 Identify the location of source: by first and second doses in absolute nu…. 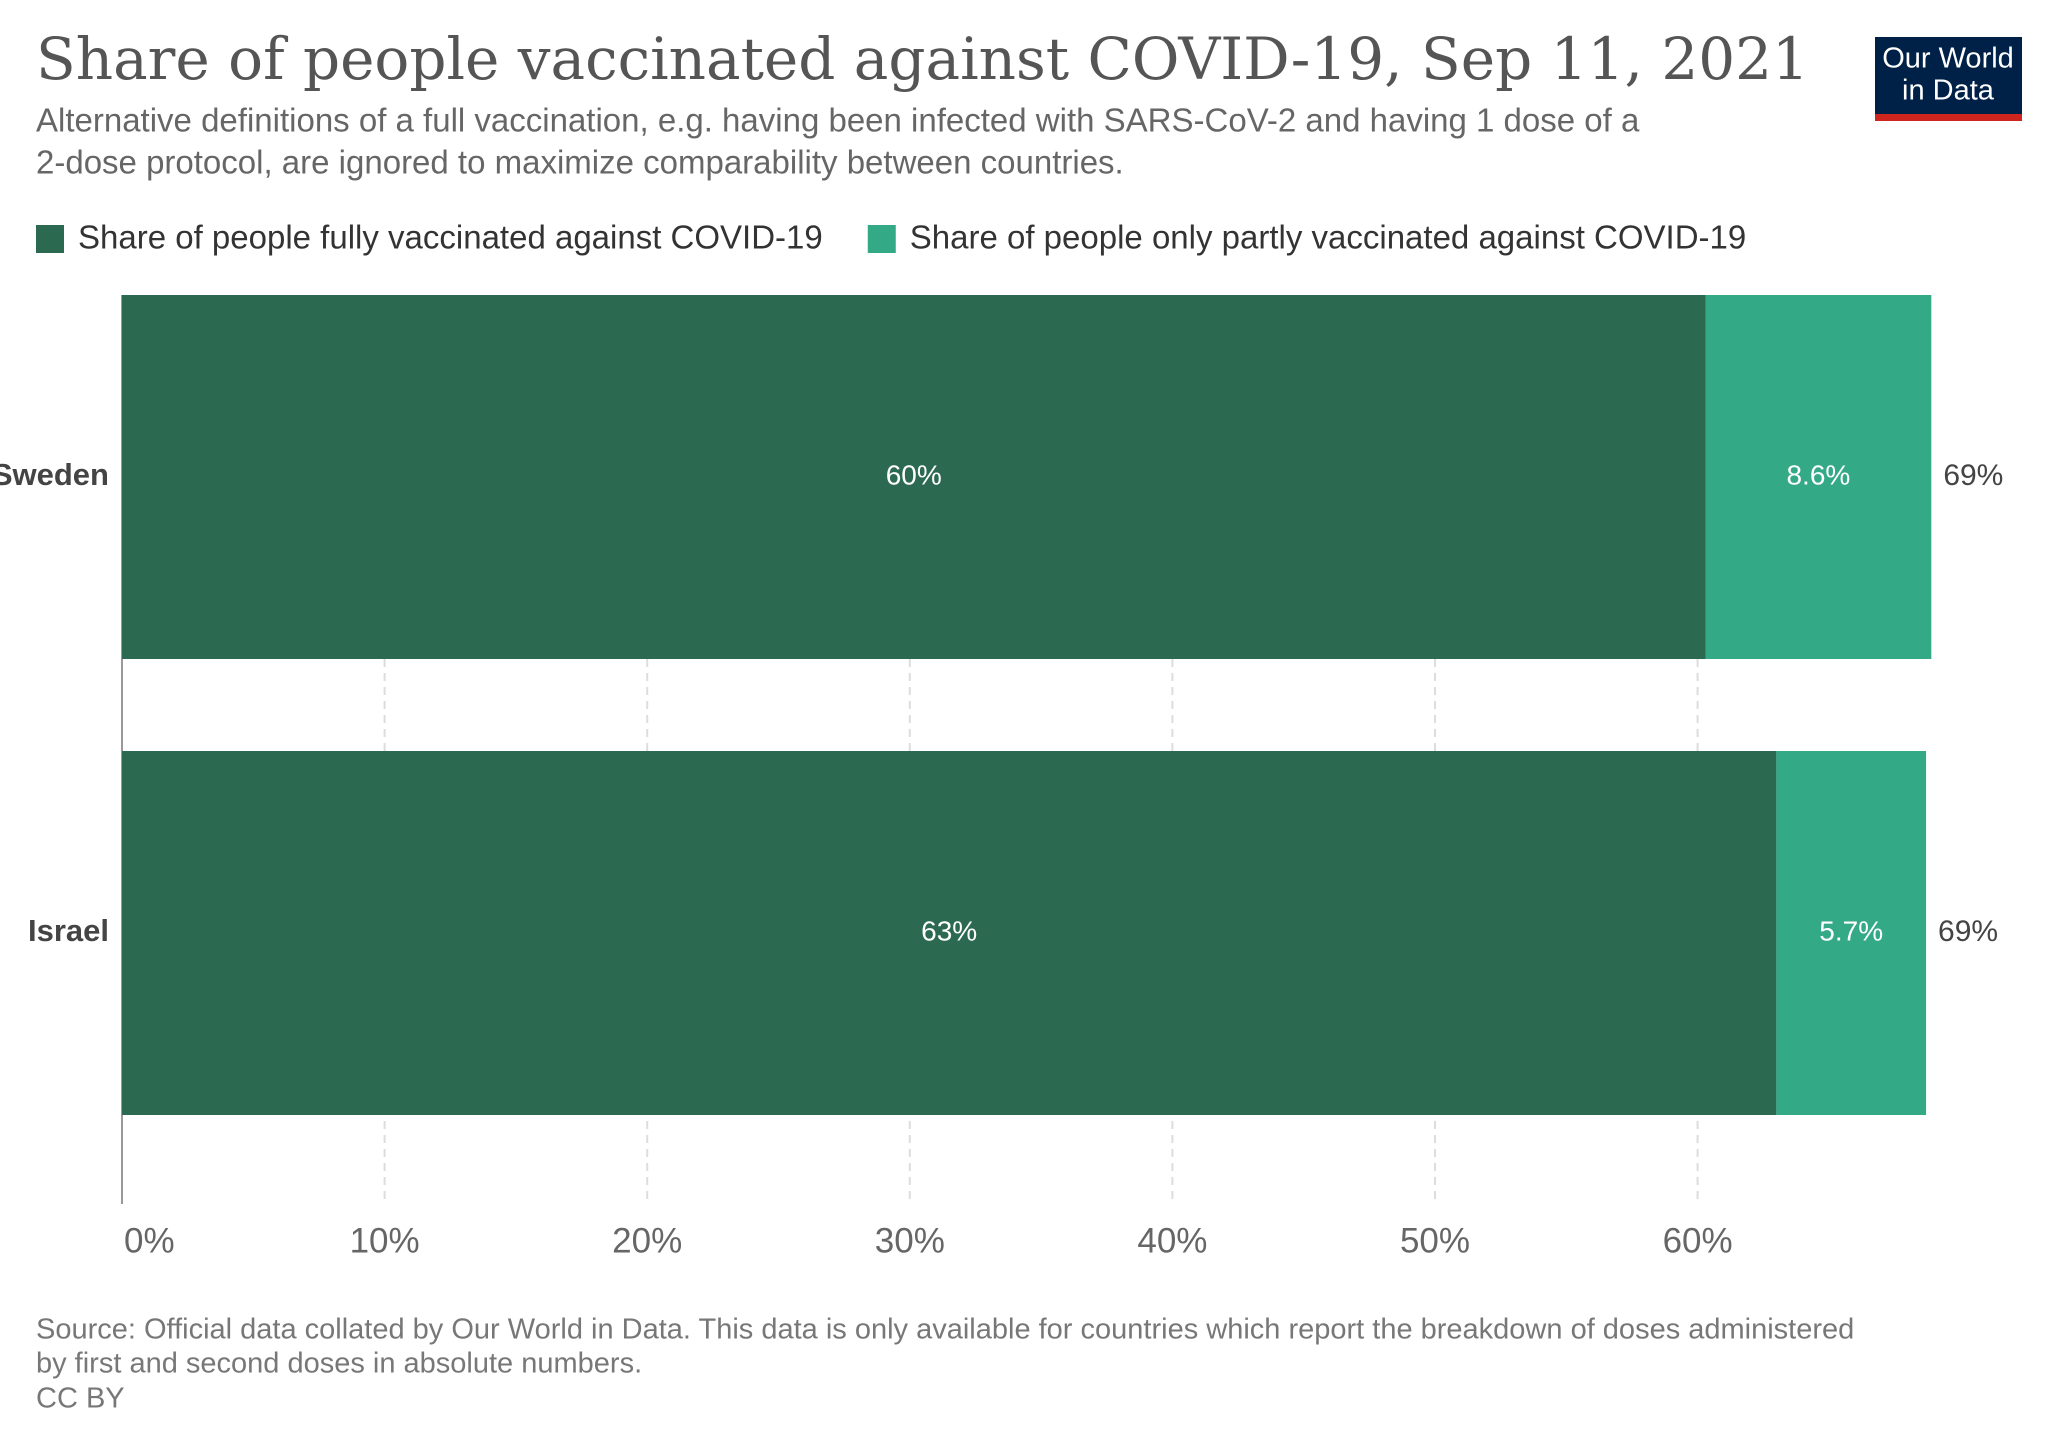
(339, 1364).